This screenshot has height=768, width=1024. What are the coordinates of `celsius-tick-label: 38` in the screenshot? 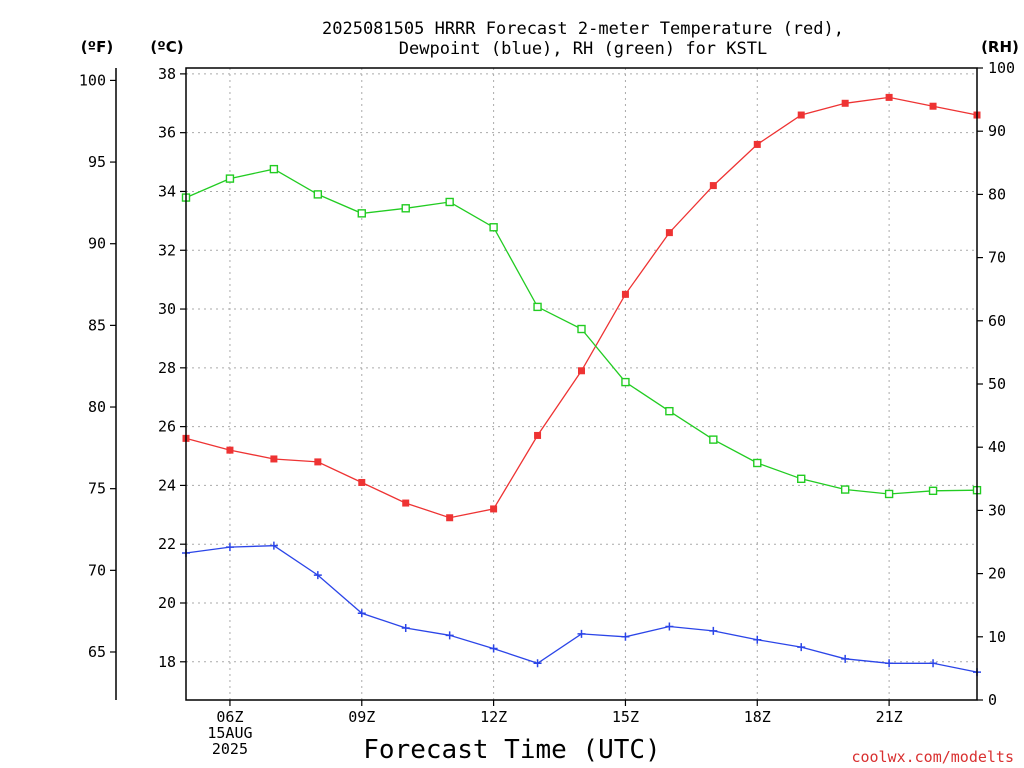 It's located at (167, 74).